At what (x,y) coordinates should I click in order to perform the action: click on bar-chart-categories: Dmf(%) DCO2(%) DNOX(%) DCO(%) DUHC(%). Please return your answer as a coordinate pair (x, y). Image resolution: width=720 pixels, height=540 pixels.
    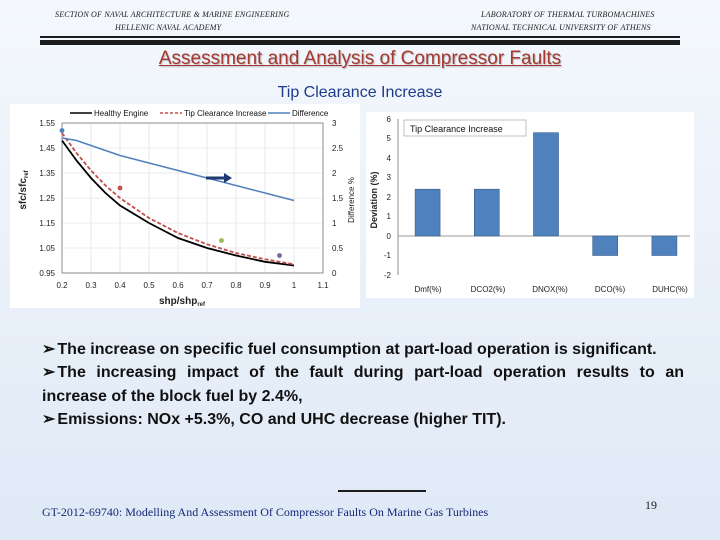
    Looking at the image, I should click on (551, 289).